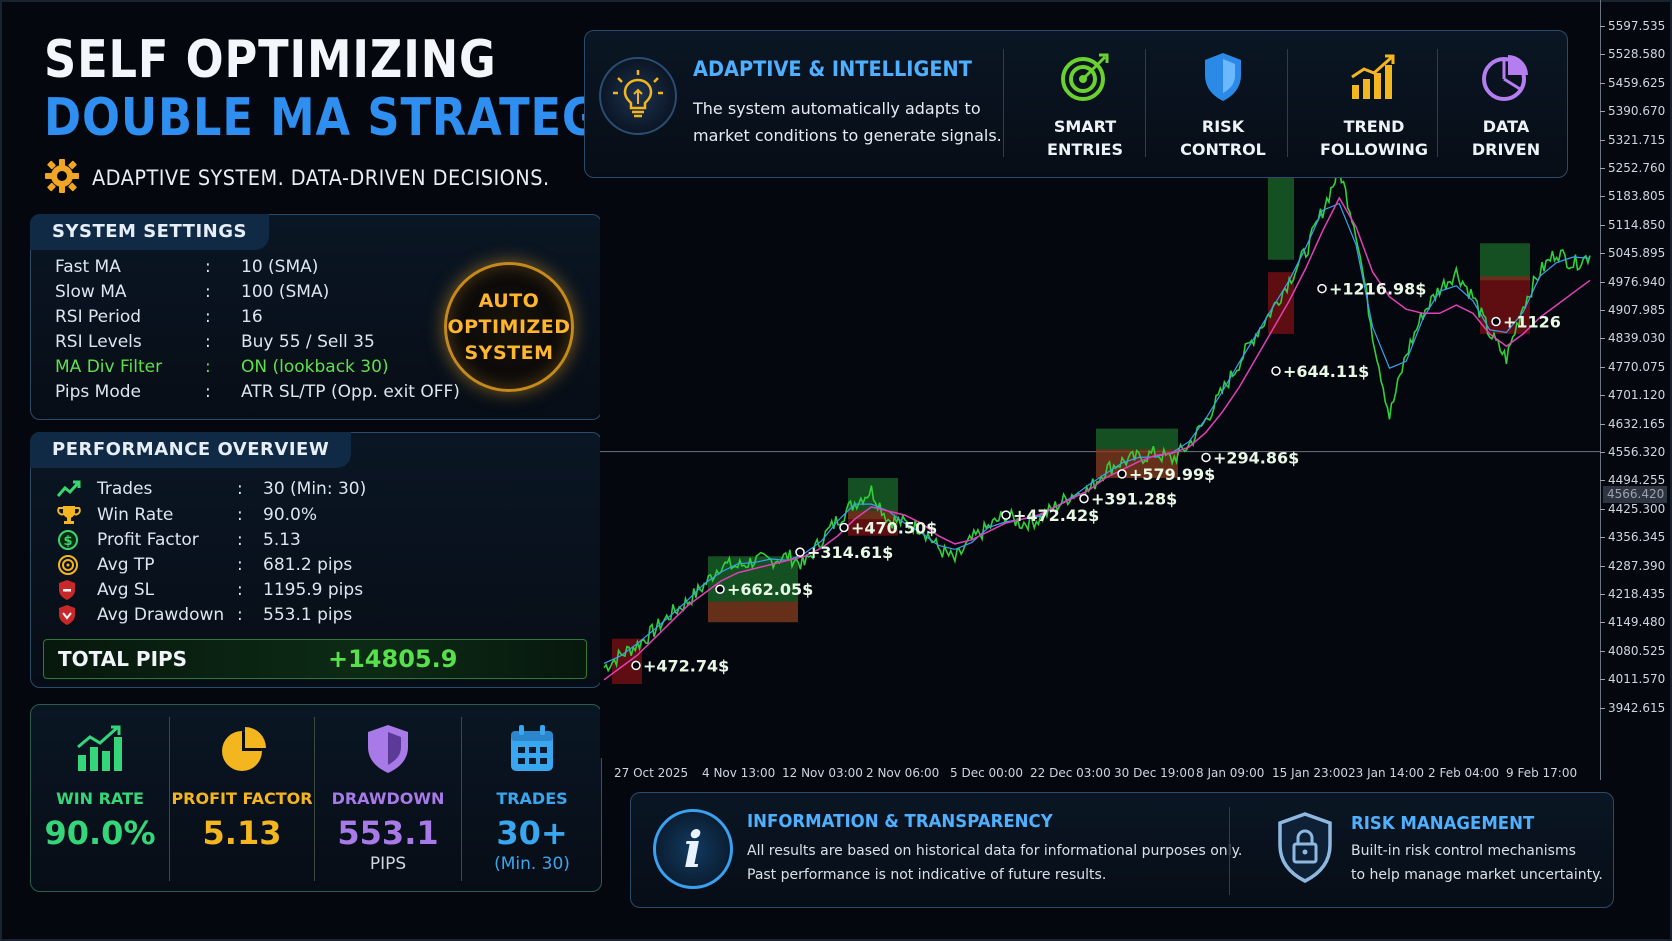 This screenshot has width=1672, height=941. What do you see at coordinates (313, 590) in the screenshot?
I see `perf-value: 1195.9 pips` at bounding box center [313, 590].